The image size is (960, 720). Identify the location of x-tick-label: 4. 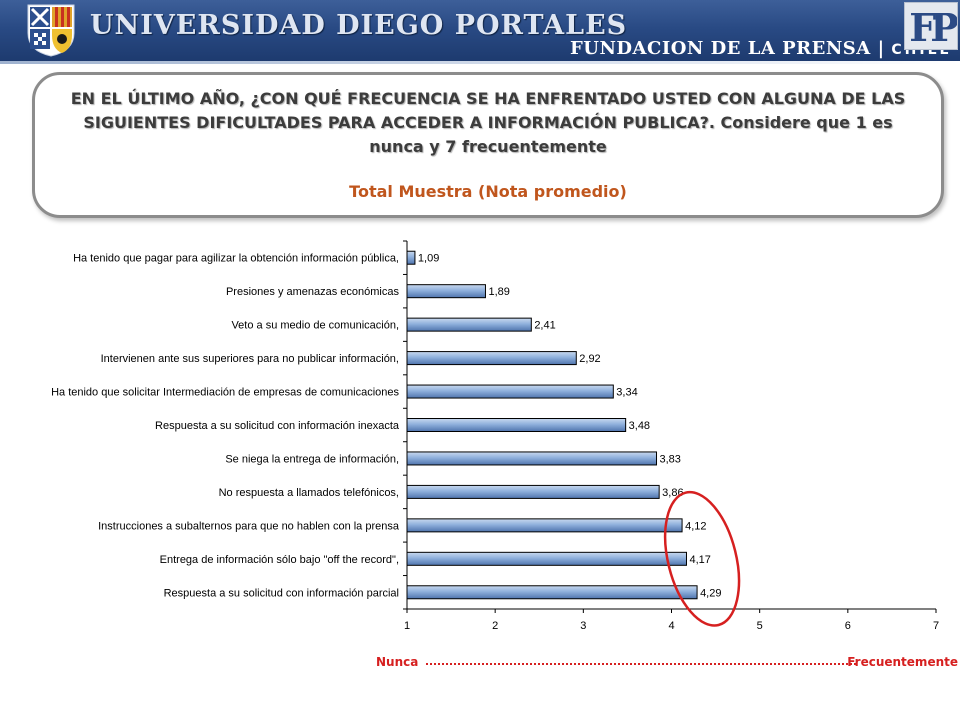
(671, 626).